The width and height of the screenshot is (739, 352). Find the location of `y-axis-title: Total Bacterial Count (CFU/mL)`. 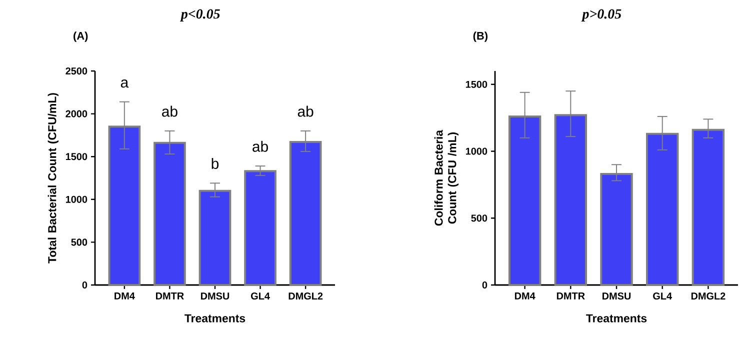

y-axis-title: Total Bacterial Count (CFU/mL) is located at coordinates (53, 178).